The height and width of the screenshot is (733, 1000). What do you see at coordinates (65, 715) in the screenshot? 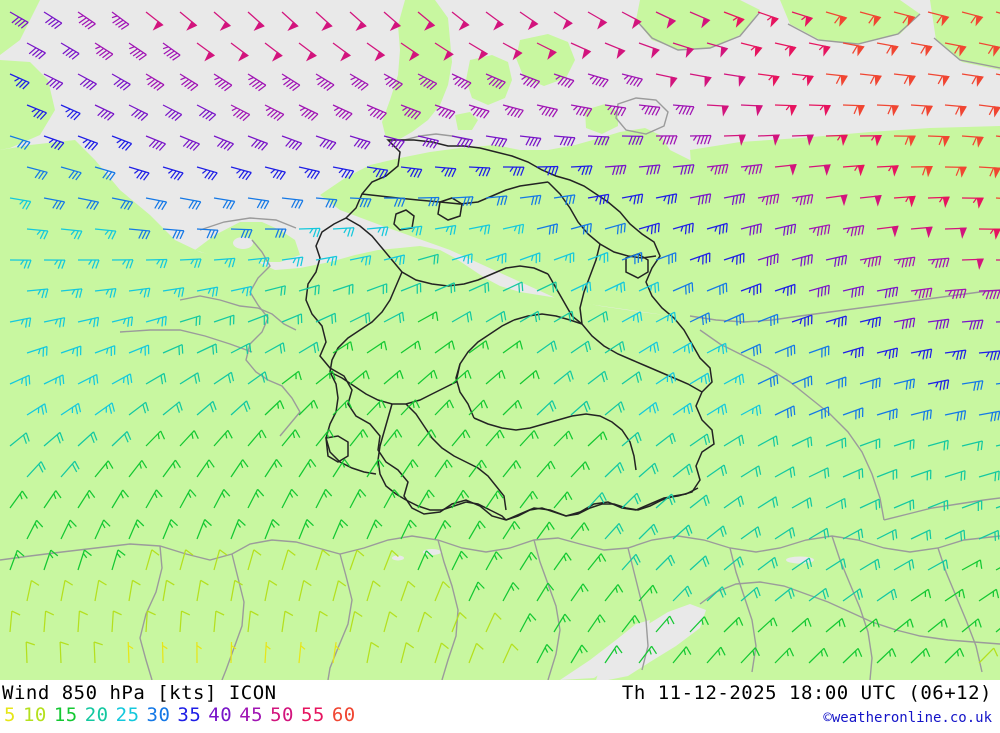
I see `legend-entry-15: 15` at bounding box center [65, 715].